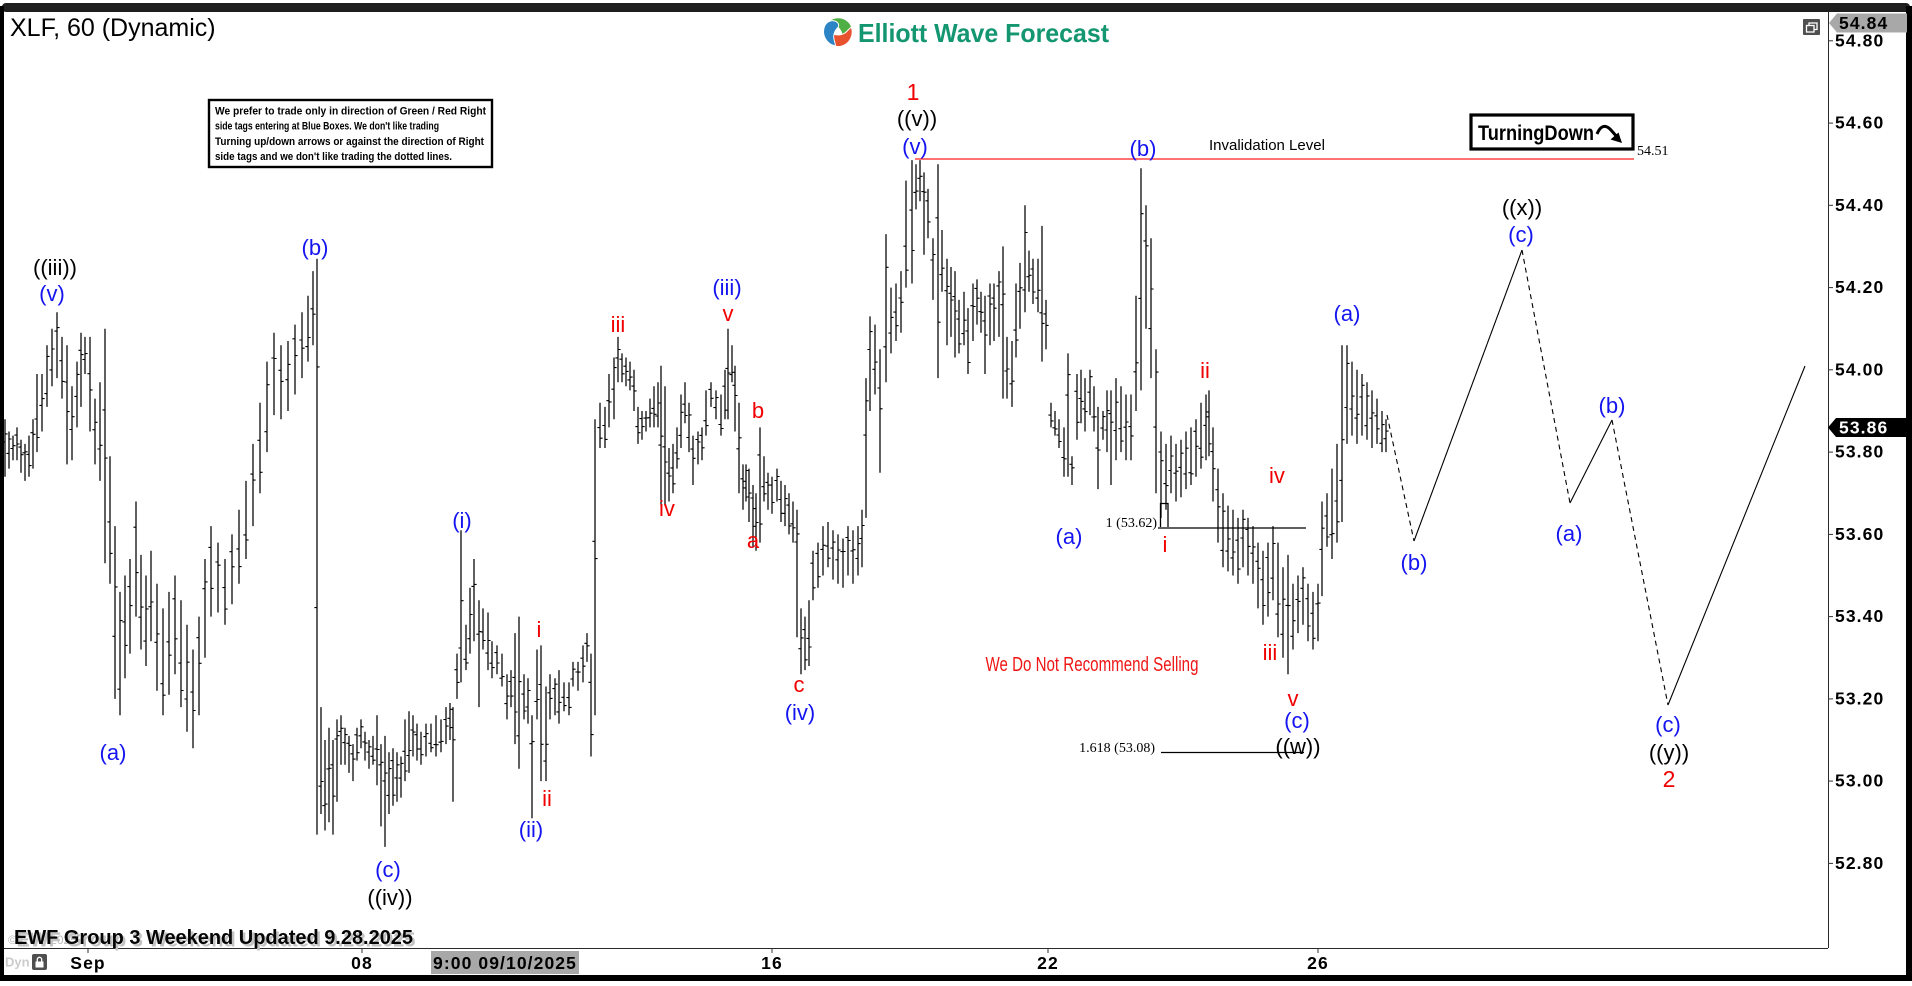 The image size is (1912, 986). I want to click on svg-text: ((x)), so click(1522, 207).